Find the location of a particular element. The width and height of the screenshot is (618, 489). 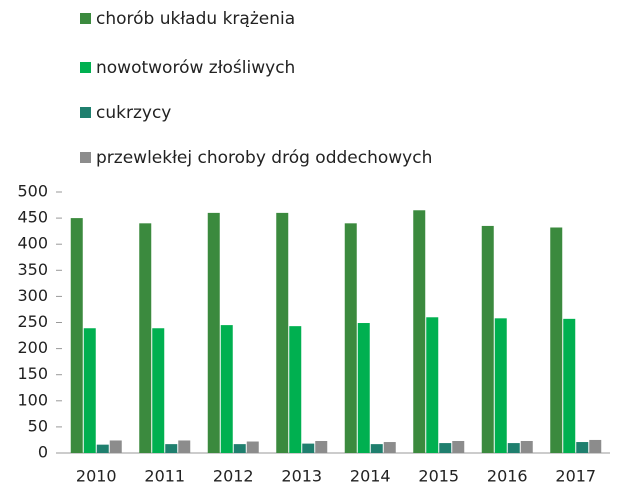

x-tick-label: 2014 is located at coordinates (370, 476).